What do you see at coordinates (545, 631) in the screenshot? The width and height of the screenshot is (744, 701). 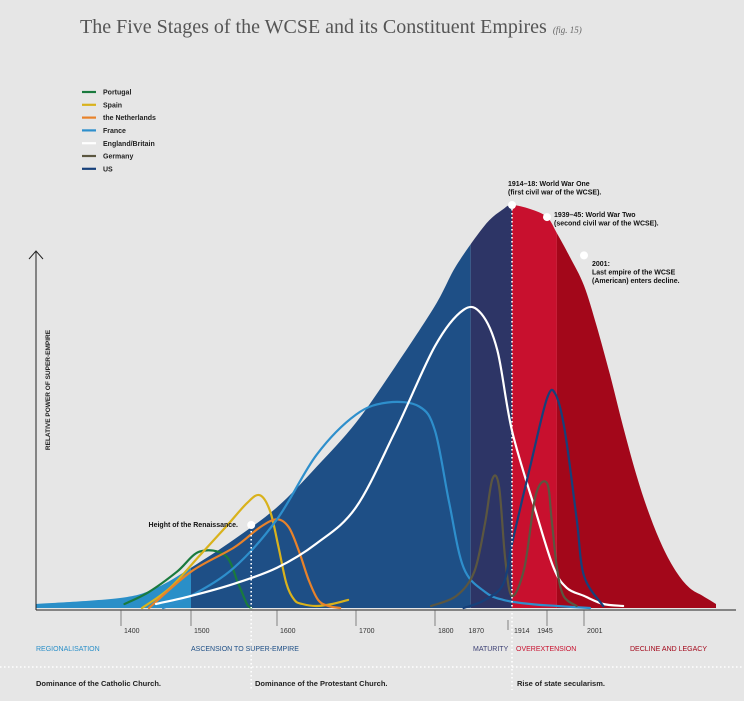 I see `x-tick-label-1945: 1945` at bounding box center [545, 631].